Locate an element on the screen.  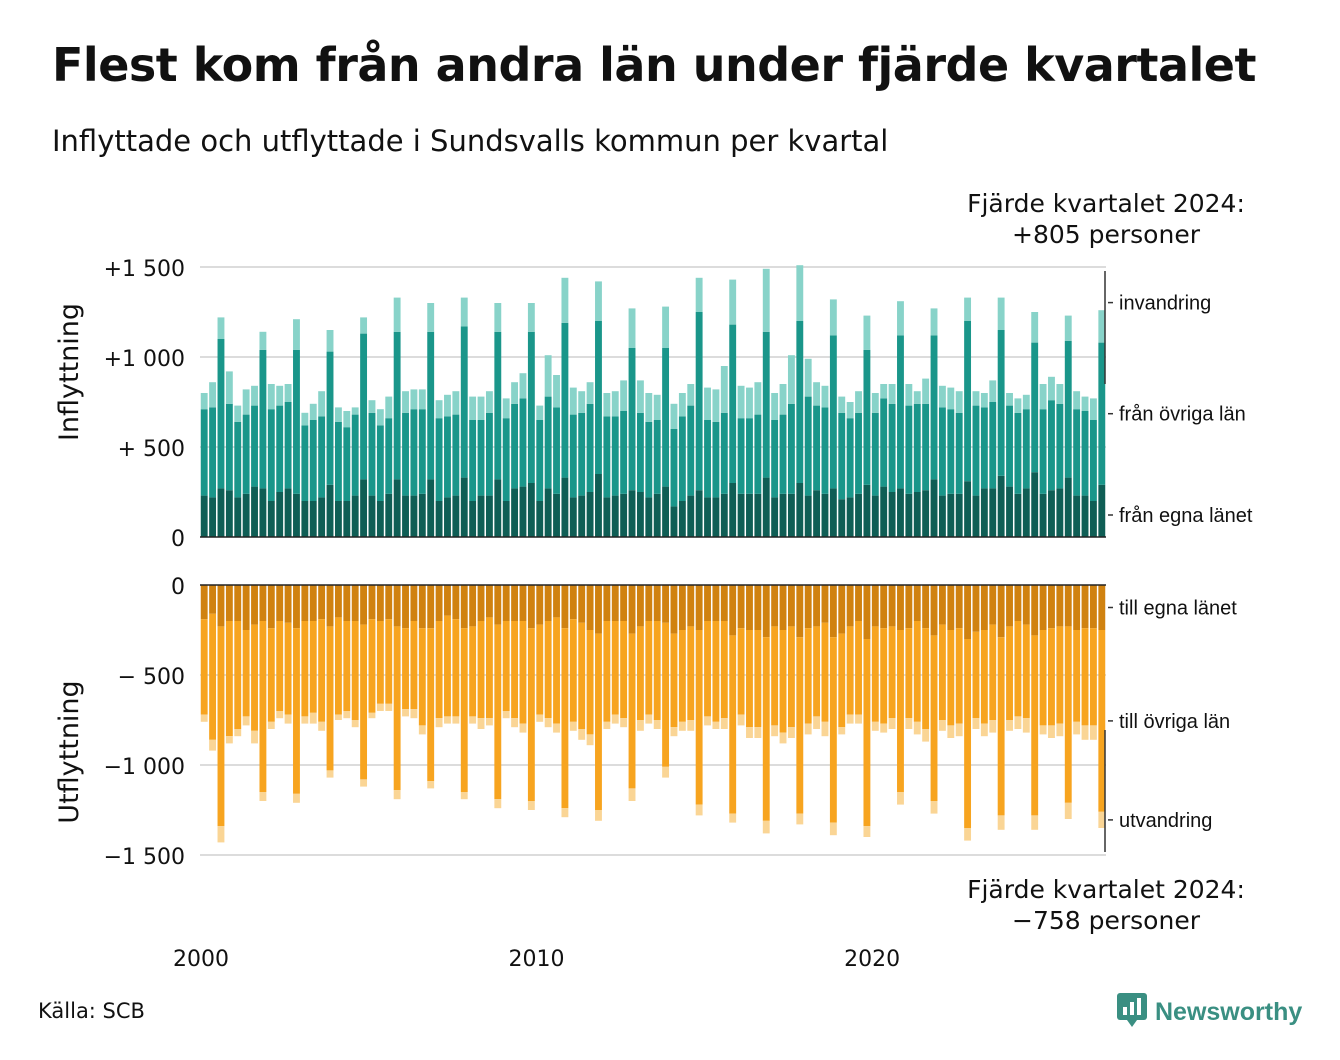
y-tick-label: −1 000 is located at coordinates (144, 767).